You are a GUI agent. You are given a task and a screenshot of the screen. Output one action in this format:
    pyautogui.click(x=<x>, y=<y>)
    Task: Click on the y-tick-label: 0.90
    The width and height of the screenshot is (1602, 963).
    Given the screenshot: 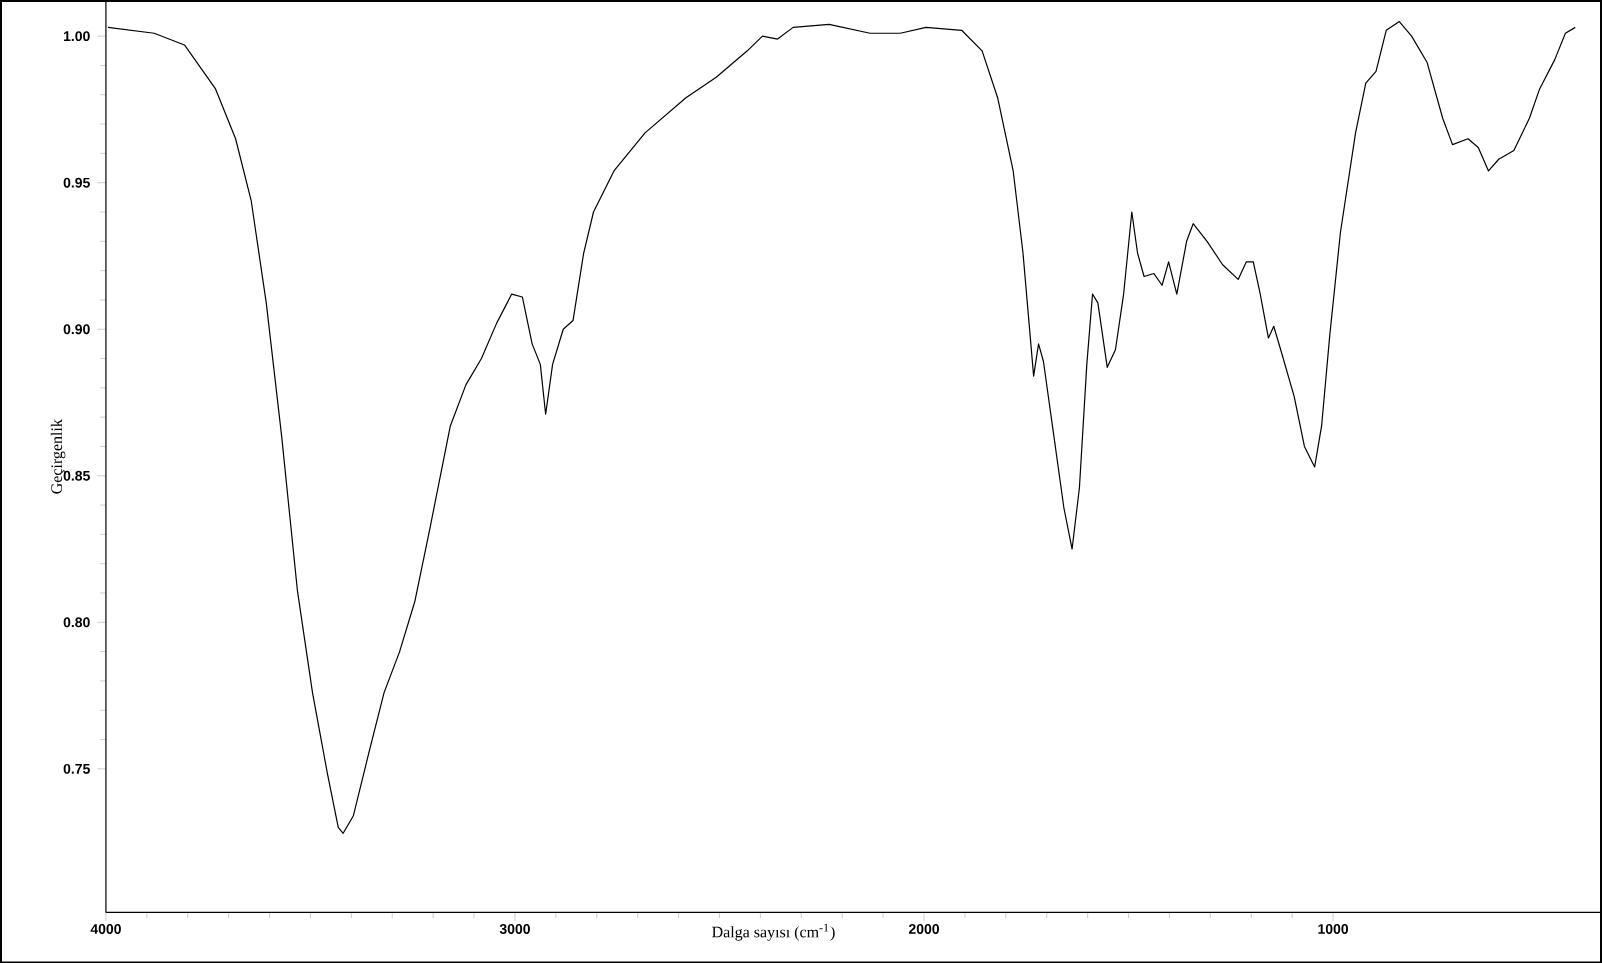 What is the action you would take?
    pyautogui.click(x=76, y=329)
    